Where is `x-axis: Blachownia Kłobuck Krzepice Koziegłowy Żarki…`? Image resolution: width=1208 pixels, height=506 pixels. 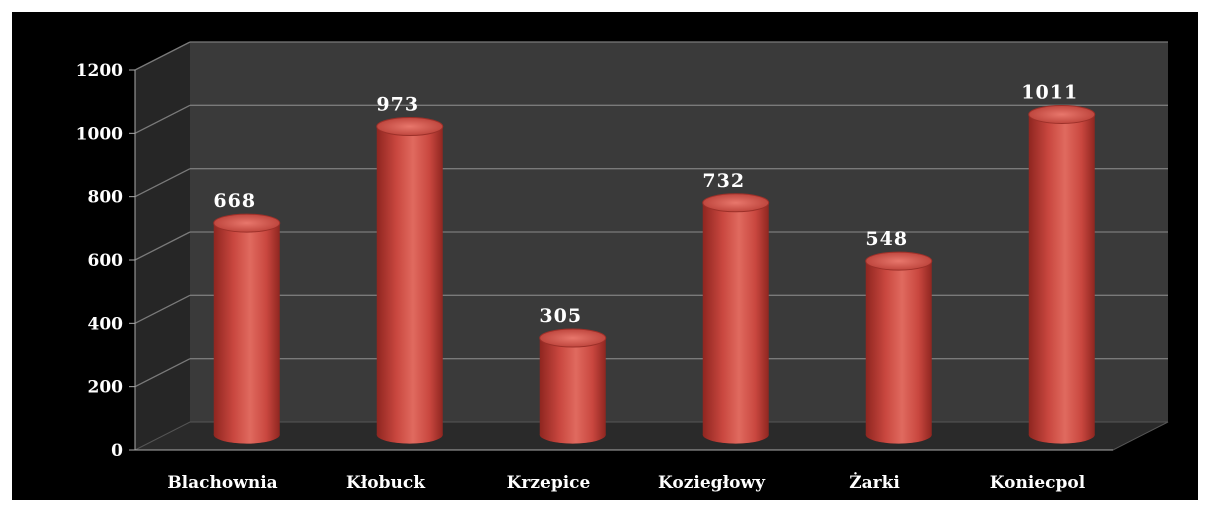 x-axis: Blachownia Kłobuck Krzepice Koziegłowy Żarki… is located at coordinates (624, 471).